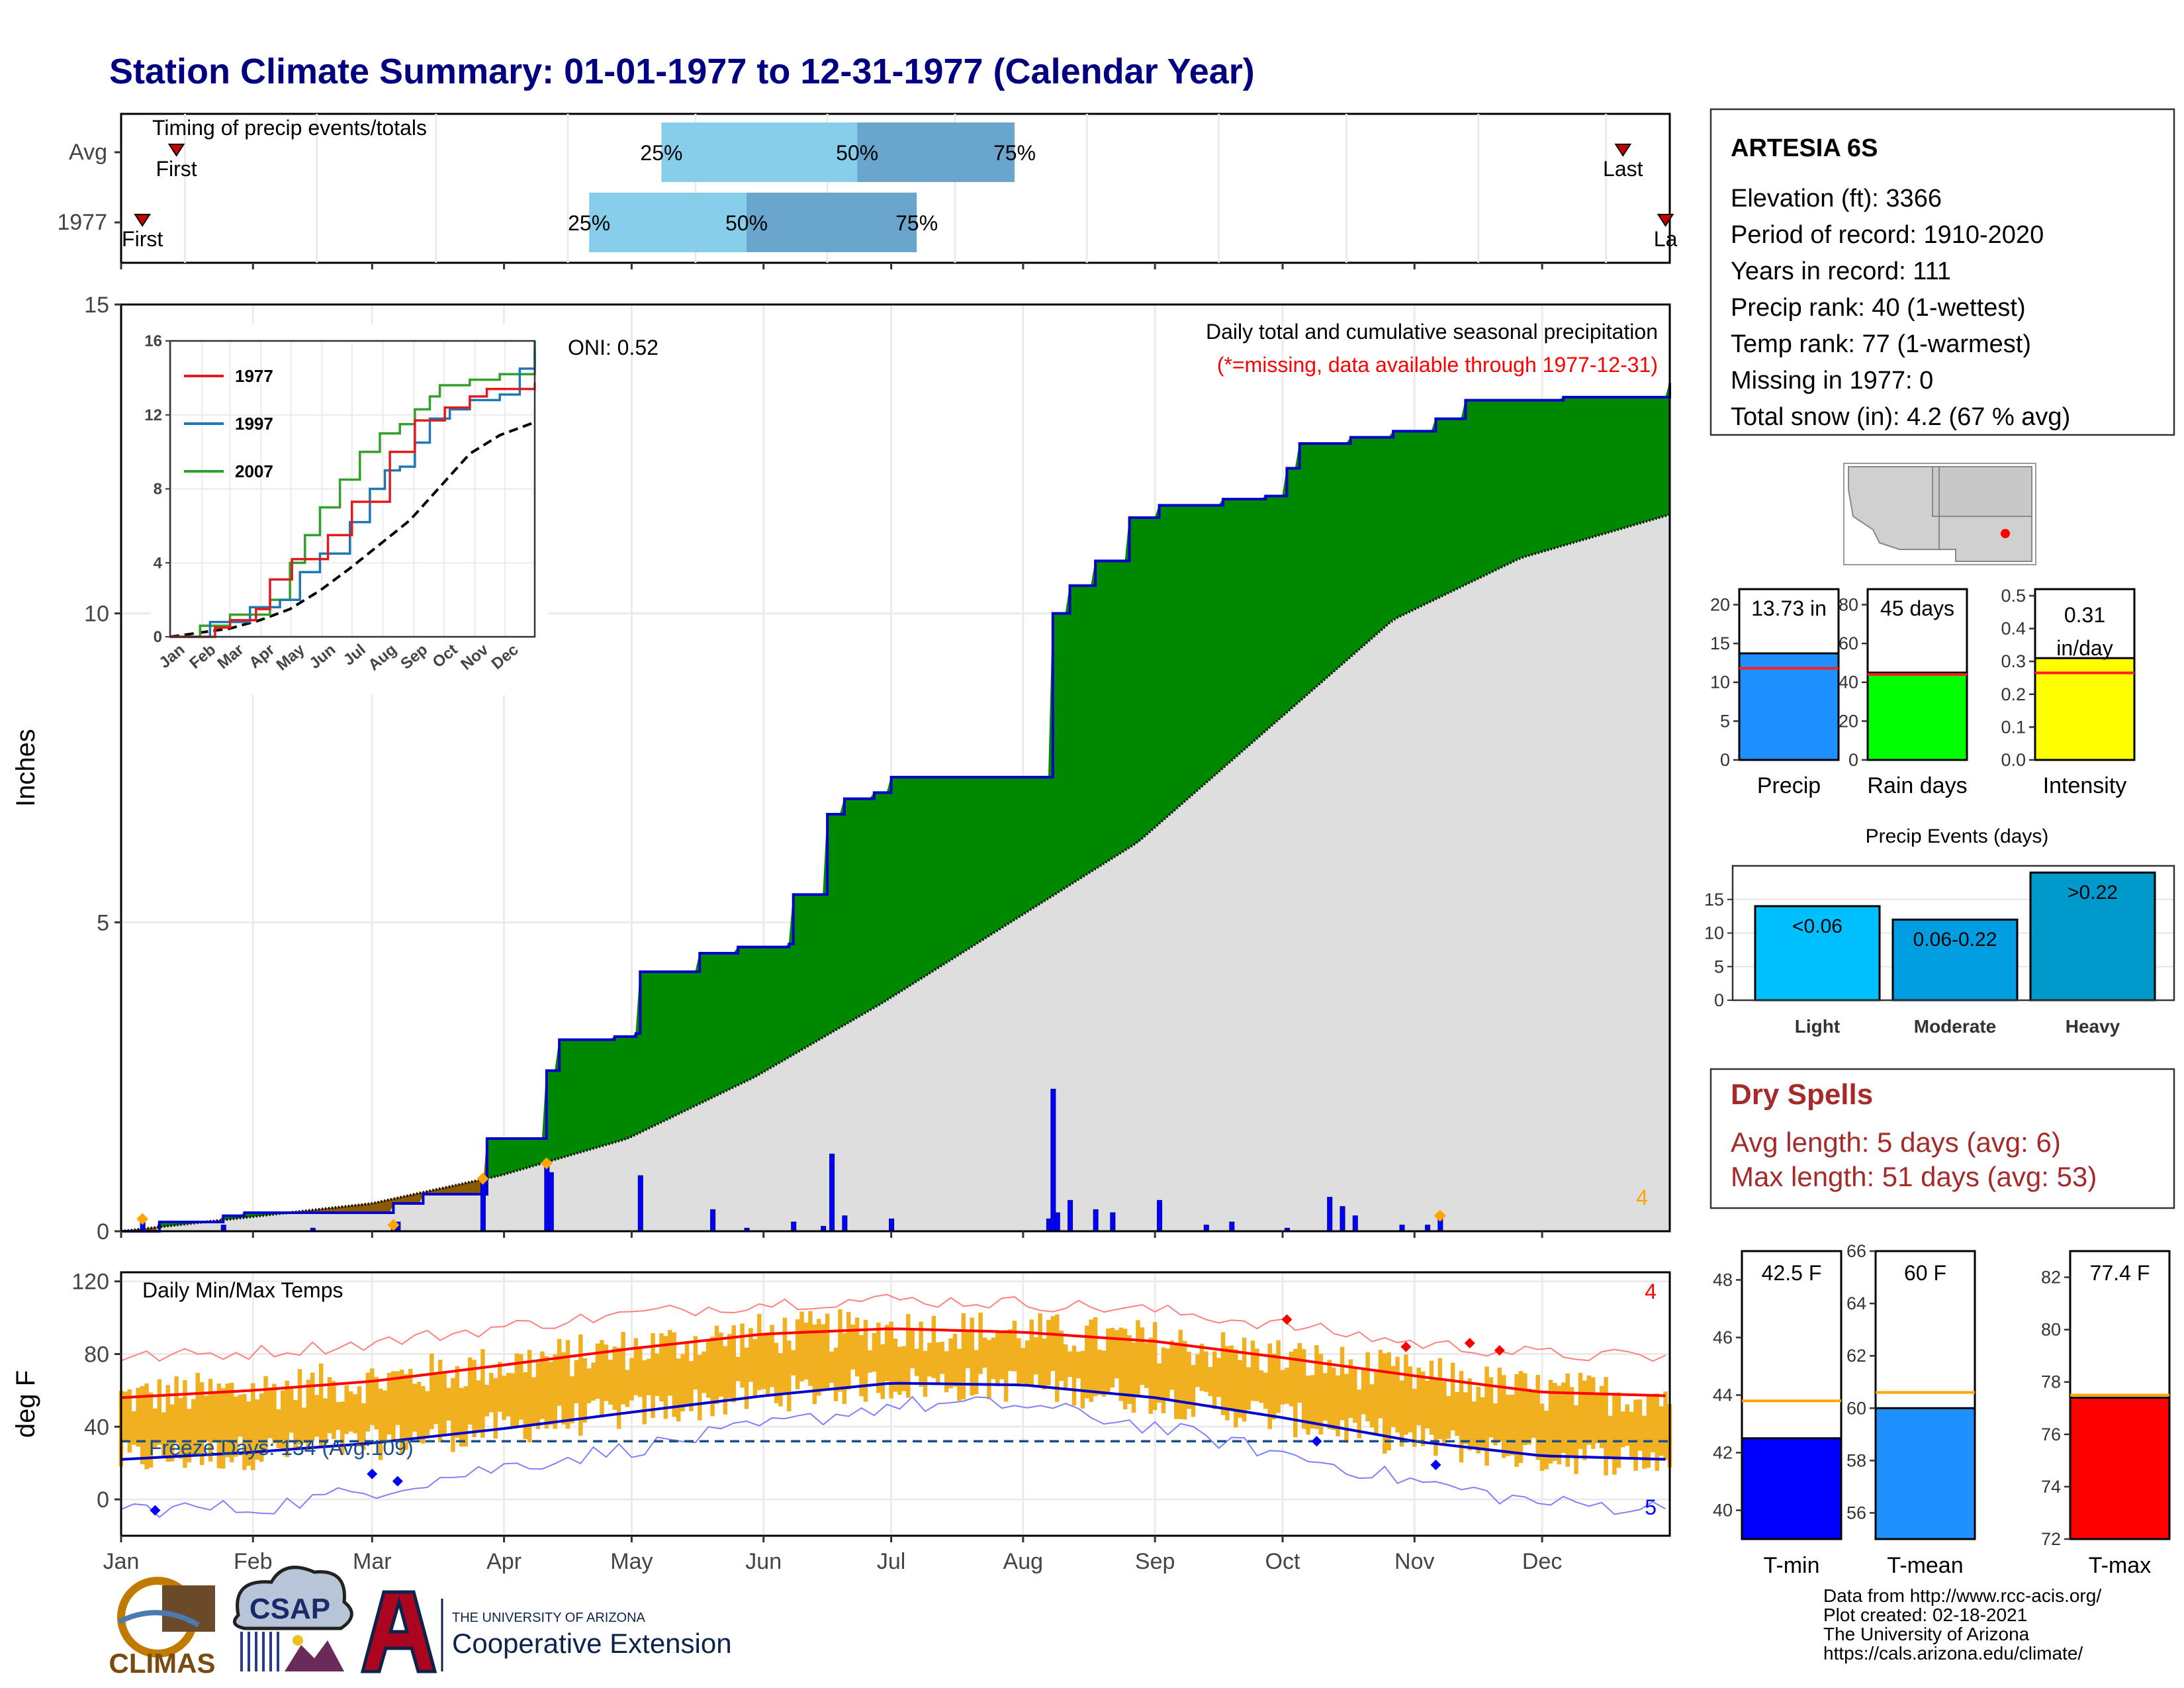  I want to click on last-event-marker, so click(1623, 150).